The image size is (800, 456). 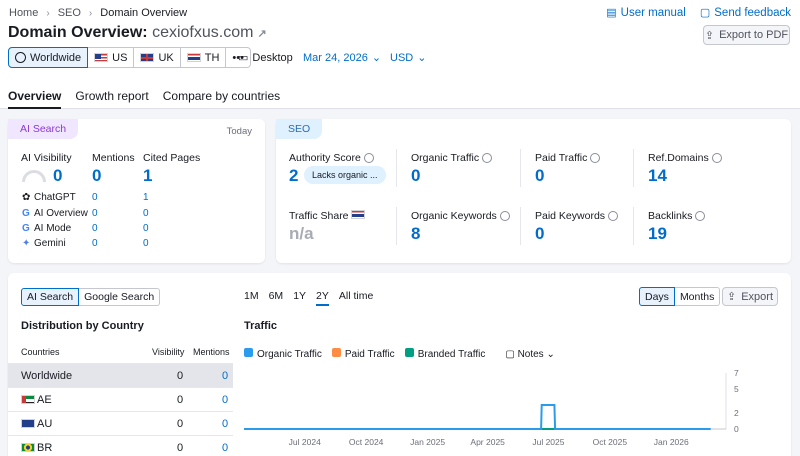 What do you see at coordinates (646, 13) in the screenshot?
I see `user-manual-link: ▤ User manual` at bounding box center [646, 13].